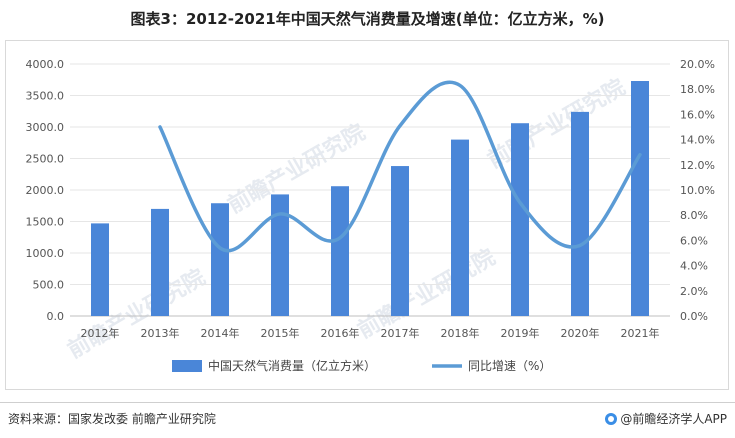 This screenshot has width=735, height=438. I want to click on right-tick-label: 14.0%, so click(697, 140).